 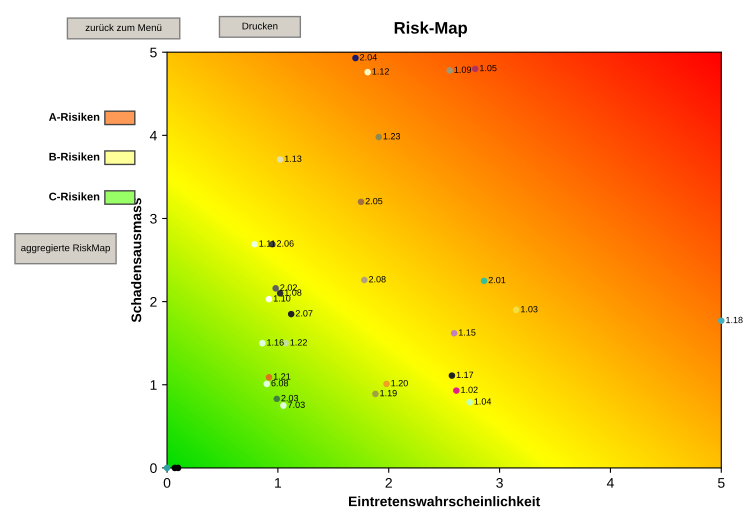 What do you see at coordinates (497, 280) in the screenshot?
I see `annotation: 2.01` at bounding box center [497, 280].